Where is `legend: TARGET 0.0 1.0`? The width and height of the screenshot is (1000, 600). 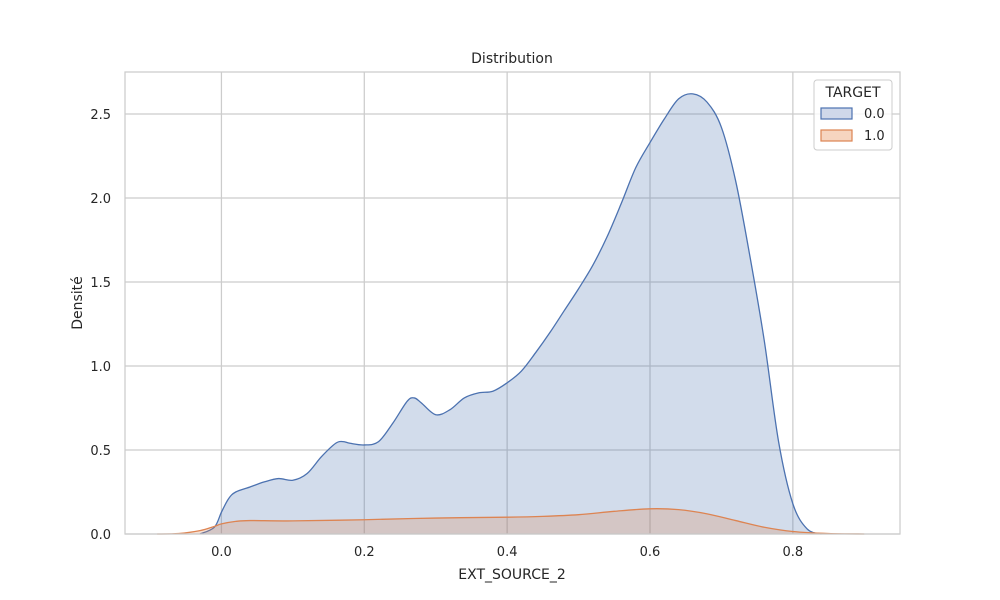 legend: TARGET 0.0 1.0 is located at coordinates (853, 115).